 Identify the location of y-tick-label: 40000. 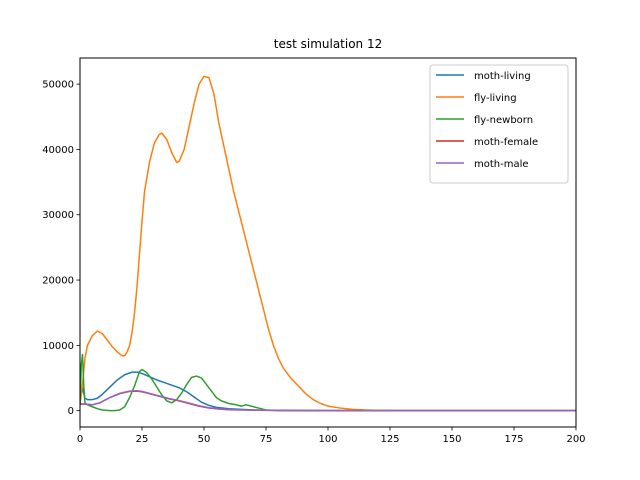
(58, 150).